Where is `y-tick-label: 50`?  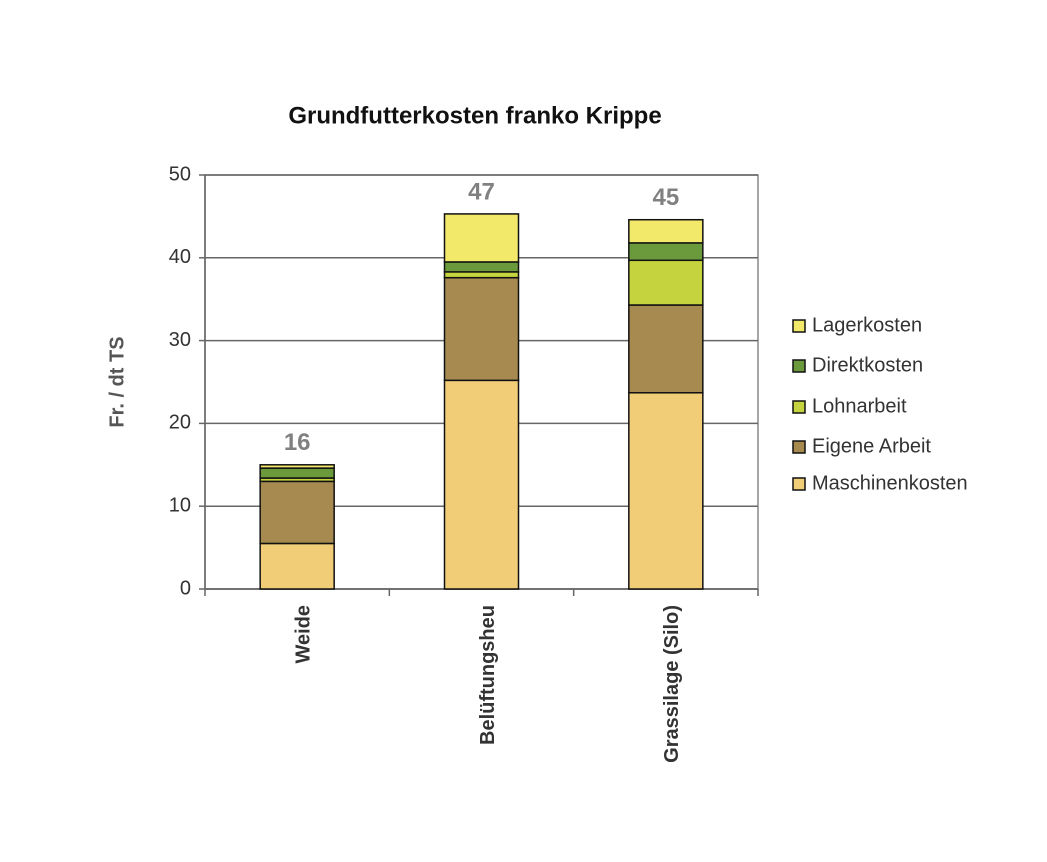 y-tick-label: 50 is located at coordinates (180, 174).